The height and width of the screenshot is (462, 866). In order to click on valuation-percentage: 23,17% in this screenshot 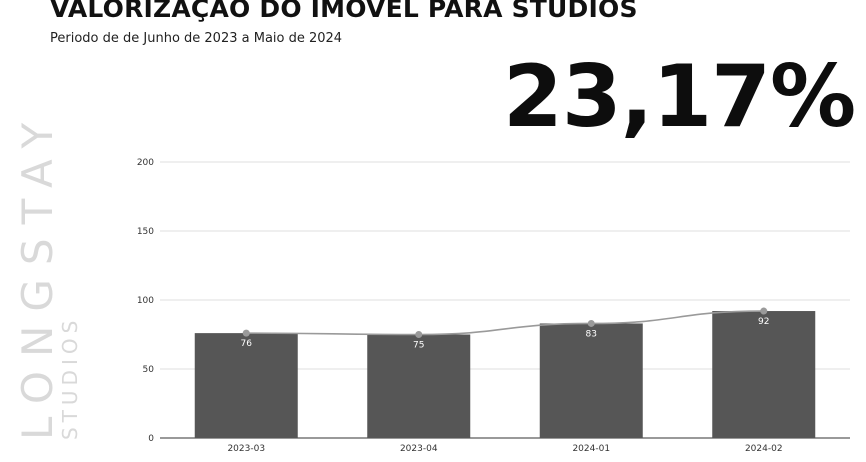, I will do `click(679, 97)`.